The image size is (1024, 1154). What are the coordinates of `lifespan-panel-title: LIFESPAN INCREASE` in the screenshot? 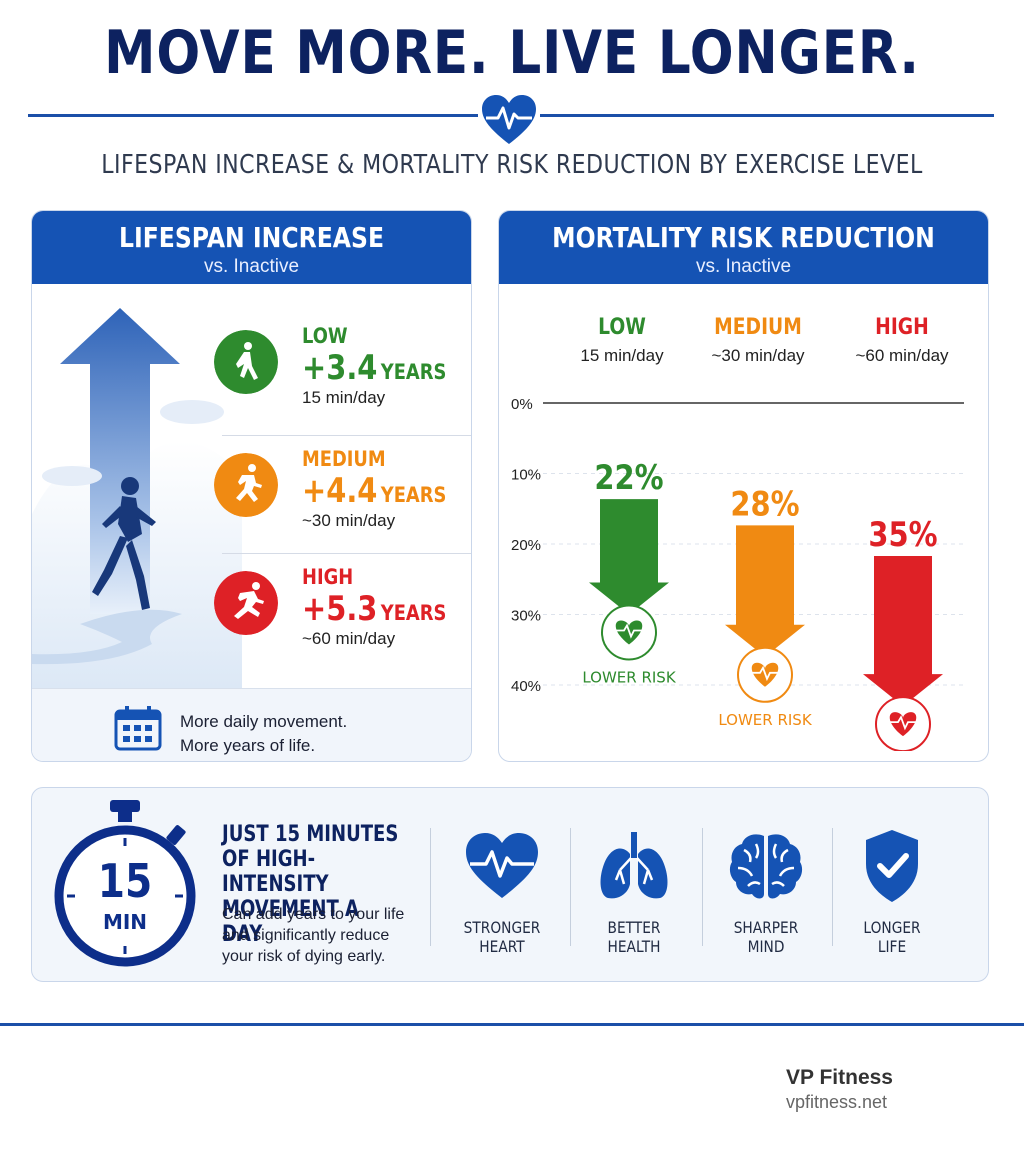 It's located at (251, 237).